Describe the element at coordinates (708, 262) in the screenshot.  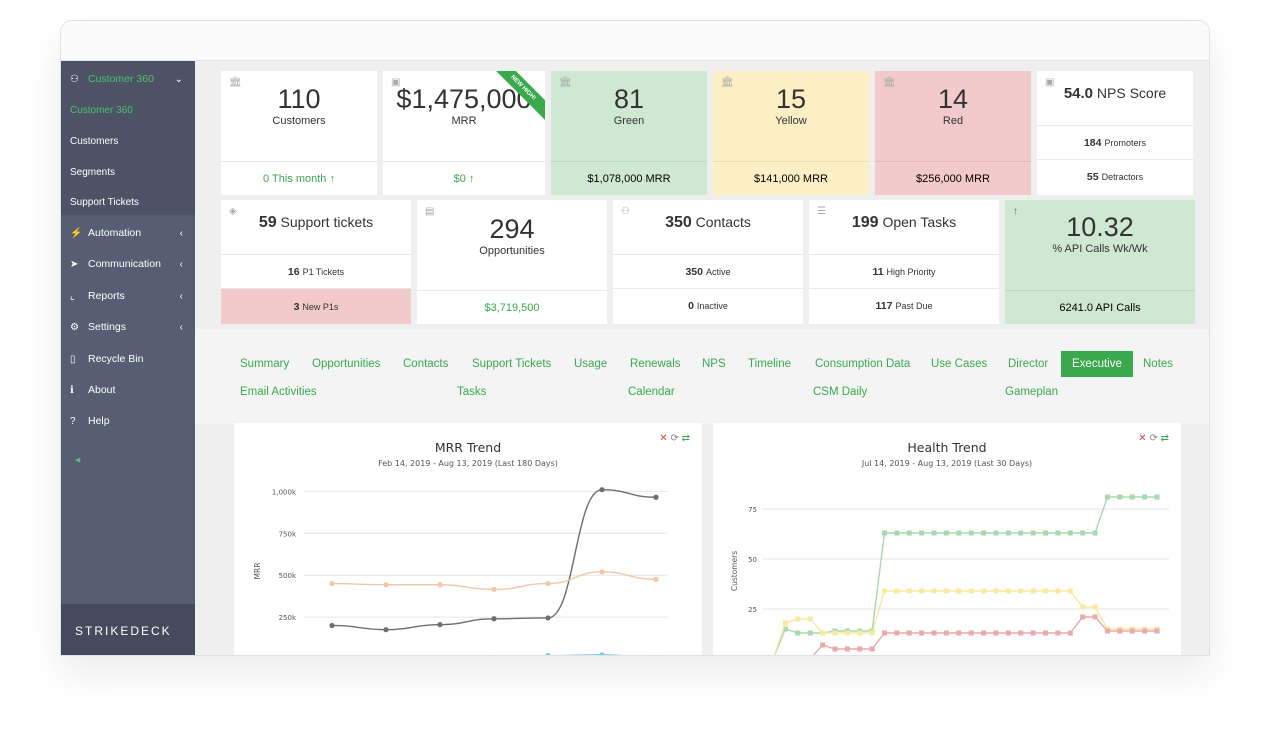
I see `kpi-contacts: ⚇ 350 Contacts 350 Active 0 Inactive` at that location.